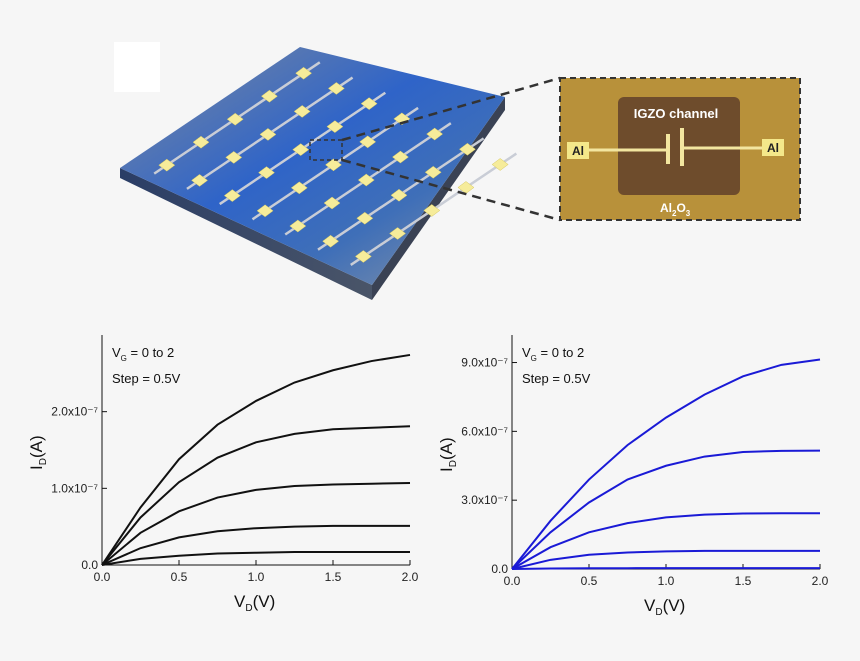 Image resolution: width=860 pixels, height=661 pixels. Describe the element at coordinates (484, 500) in the screenshot. I see `y-tick-label: 3.0x10⁻⁷` at that location.